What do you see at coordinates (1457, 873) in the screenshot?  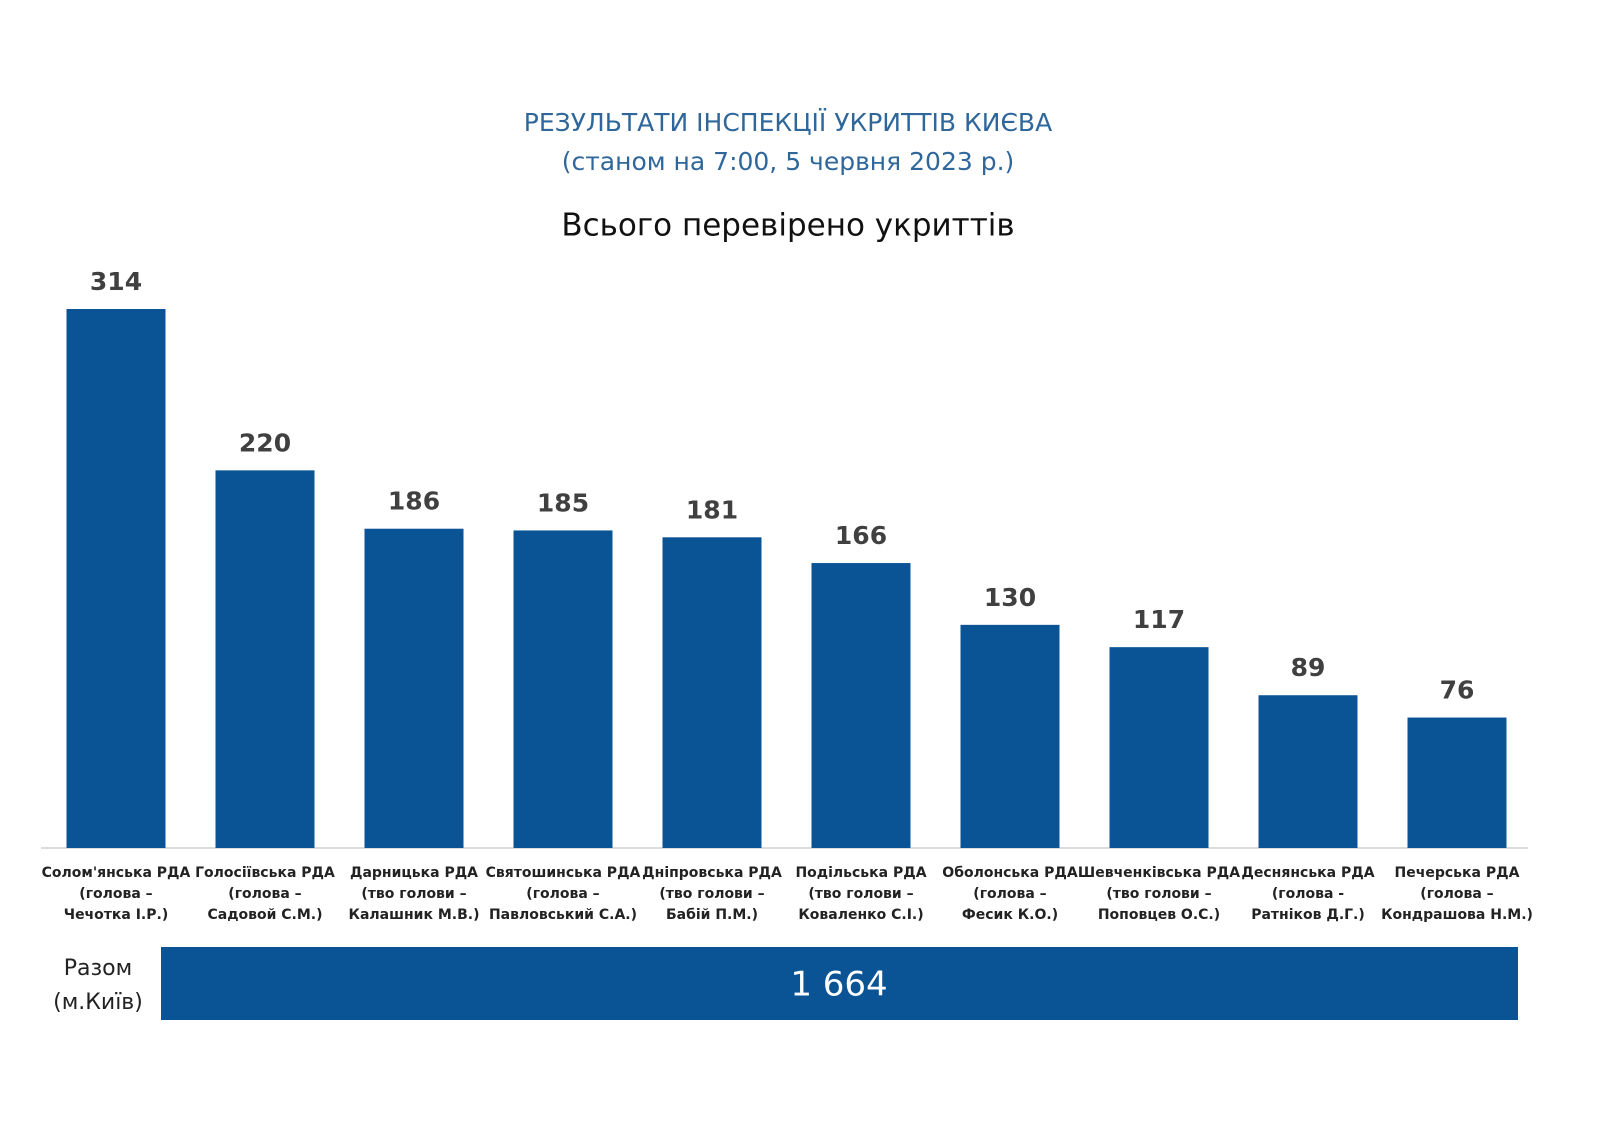 I see `x-tick-label: Печерська РДА` at bounding box center [1457, 873].